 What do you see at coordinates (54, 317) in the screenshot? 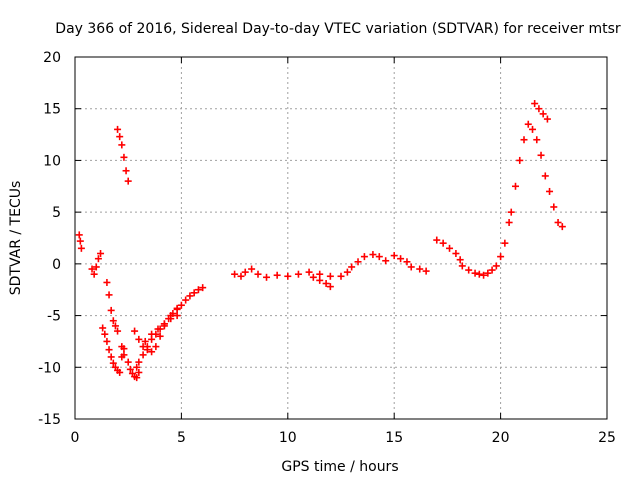
I see `y-tick-label: -5` at bounding box center [54, 317].